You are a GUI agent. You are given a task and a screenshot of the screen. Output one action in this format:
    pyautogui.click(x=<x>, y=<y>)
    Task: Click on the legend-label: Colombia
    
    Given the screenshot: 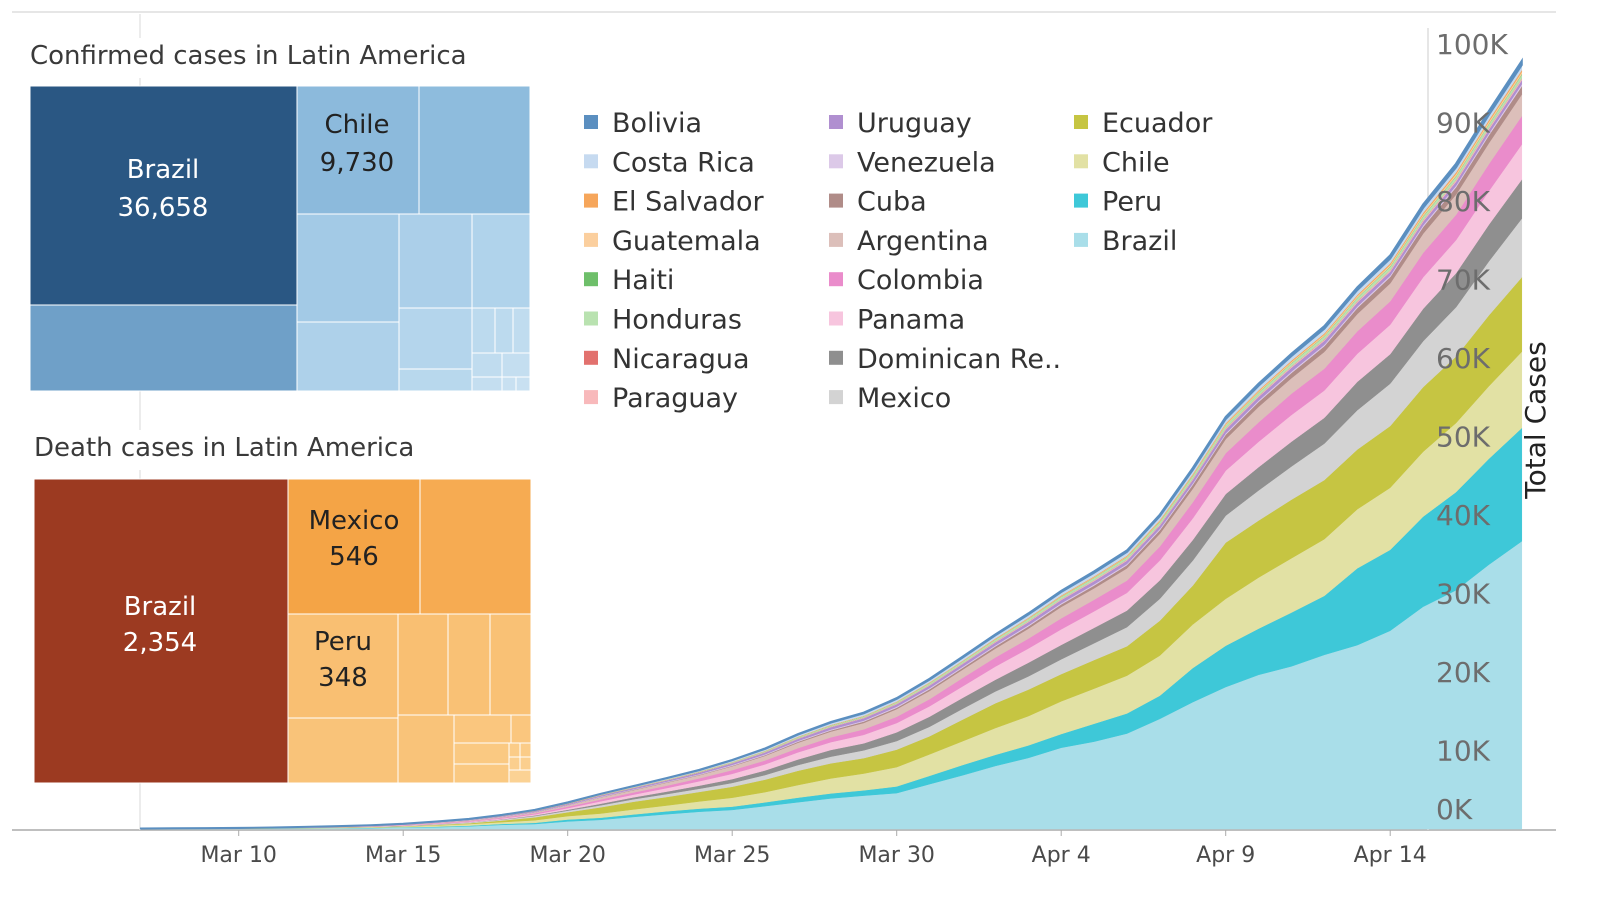 What is the action you would take?
    pyautogui.click(x=920, y=280)
    